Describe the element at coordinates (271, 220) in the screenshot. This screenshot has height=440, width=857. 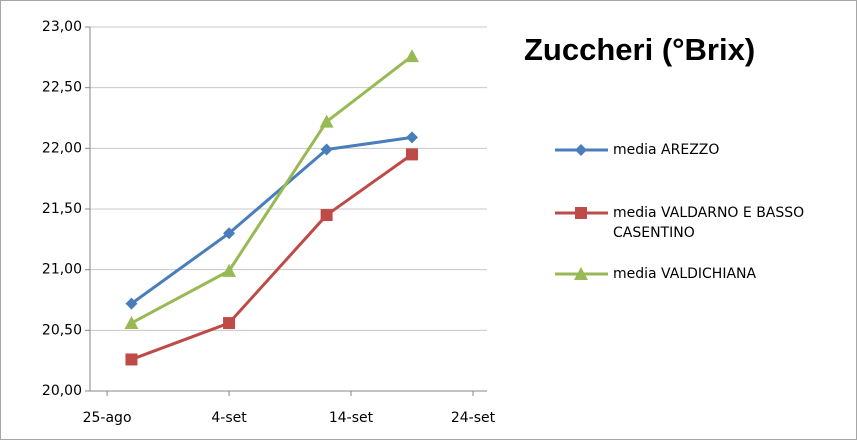
I see `series-line` at that location.